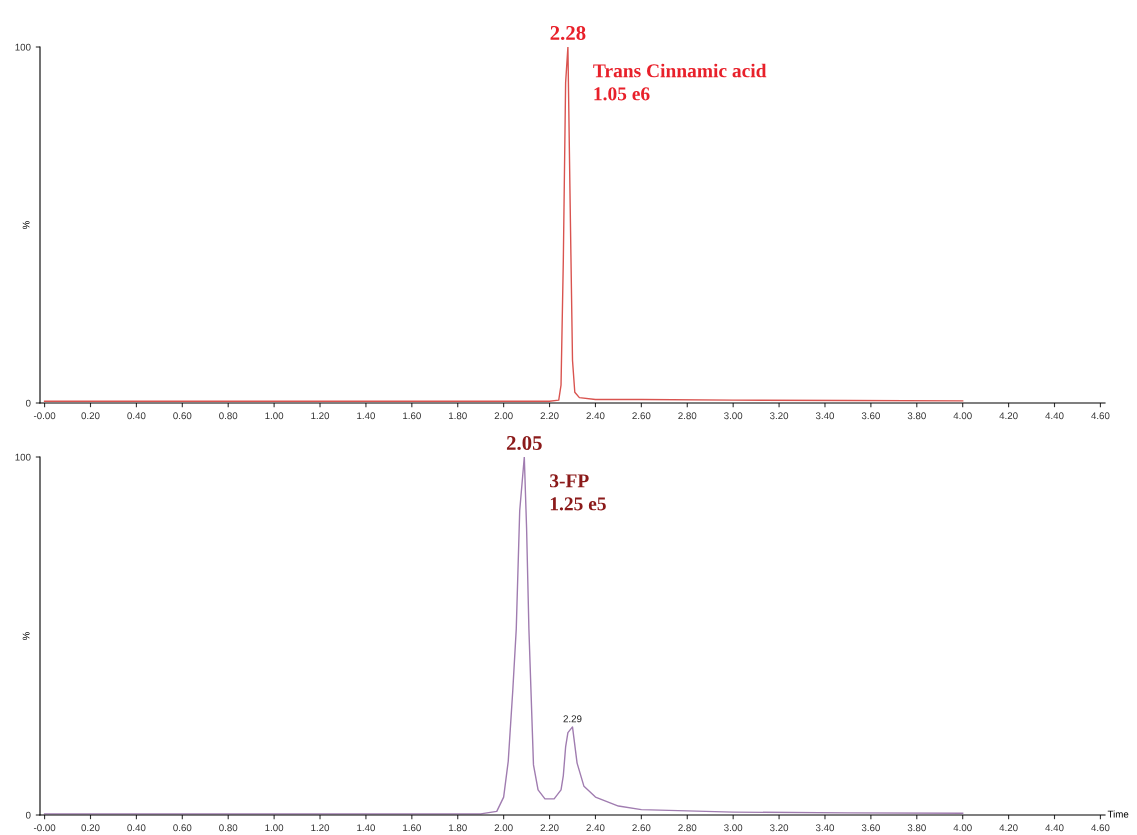 The width and height of the screenshot is (1137, 835). What do you see at coordinates (572, 719) in the screenshot?
I see `annotation: 2.29` at bounding box center [572, 719].